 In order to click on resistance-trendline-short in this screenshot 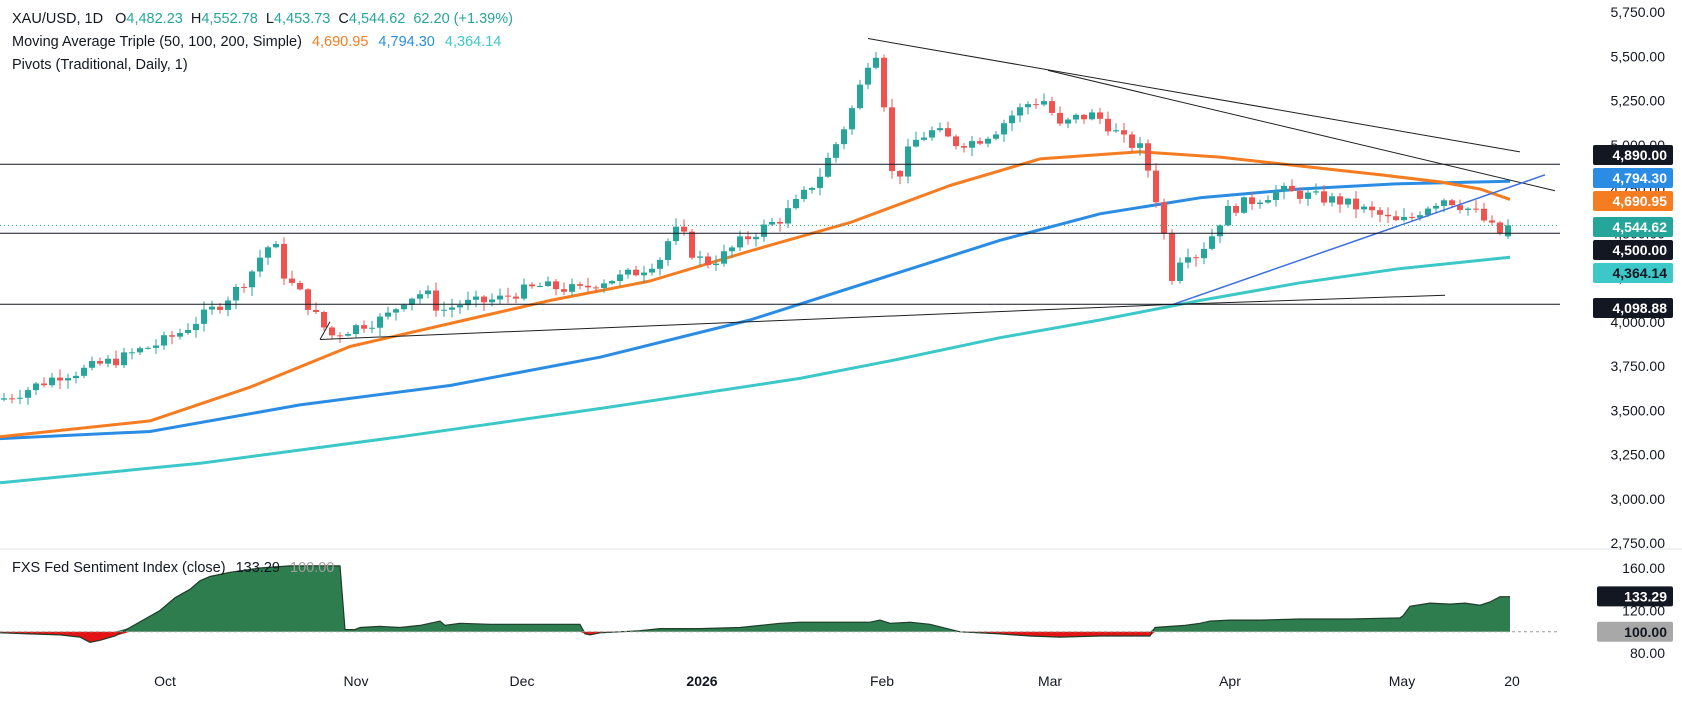, I will do `click(1301, 130)`.